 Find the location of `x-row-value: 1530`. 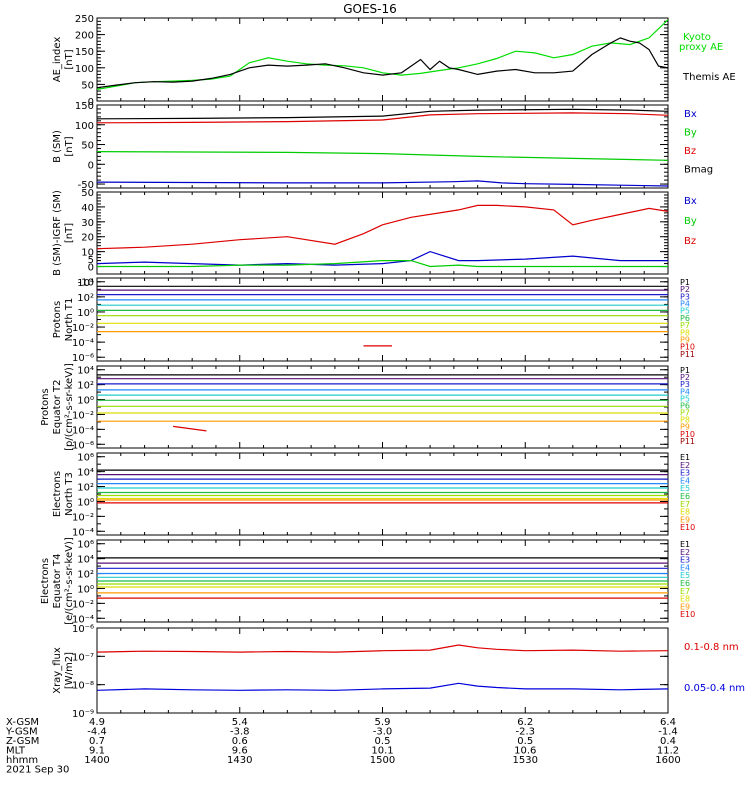

x-row-value: 1530 is located at coordinates (525, 760).